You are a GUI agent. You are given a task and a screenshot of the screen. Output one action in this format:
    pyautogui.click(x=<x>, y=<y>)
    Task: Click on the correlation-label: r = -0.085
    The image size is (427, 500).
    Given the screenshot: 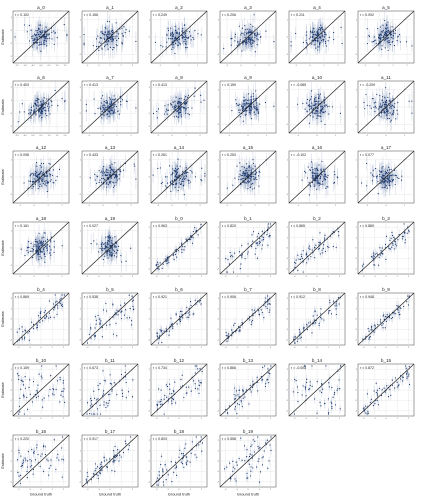 What is the action you would take?
    pyautogui.click(x=298, y=85)
    